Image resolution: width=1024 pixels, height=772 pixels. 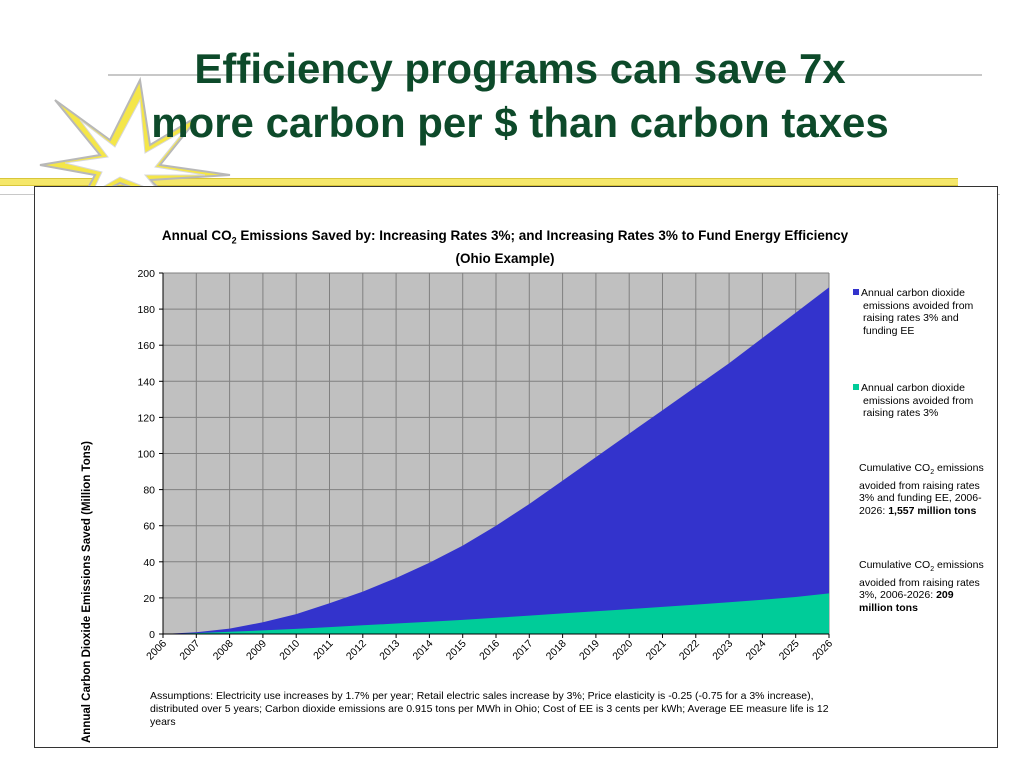 What do you see at coordinates (789, 650) in the screenshot?
I see `x-tick-label: 2025` at bounding box center [789, 650].